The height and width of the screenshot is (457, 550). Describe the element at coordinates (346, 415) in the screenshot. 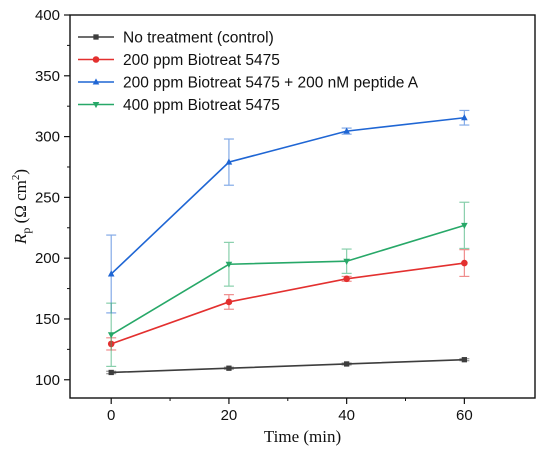

I see `x-tick-label: 40` at that location.